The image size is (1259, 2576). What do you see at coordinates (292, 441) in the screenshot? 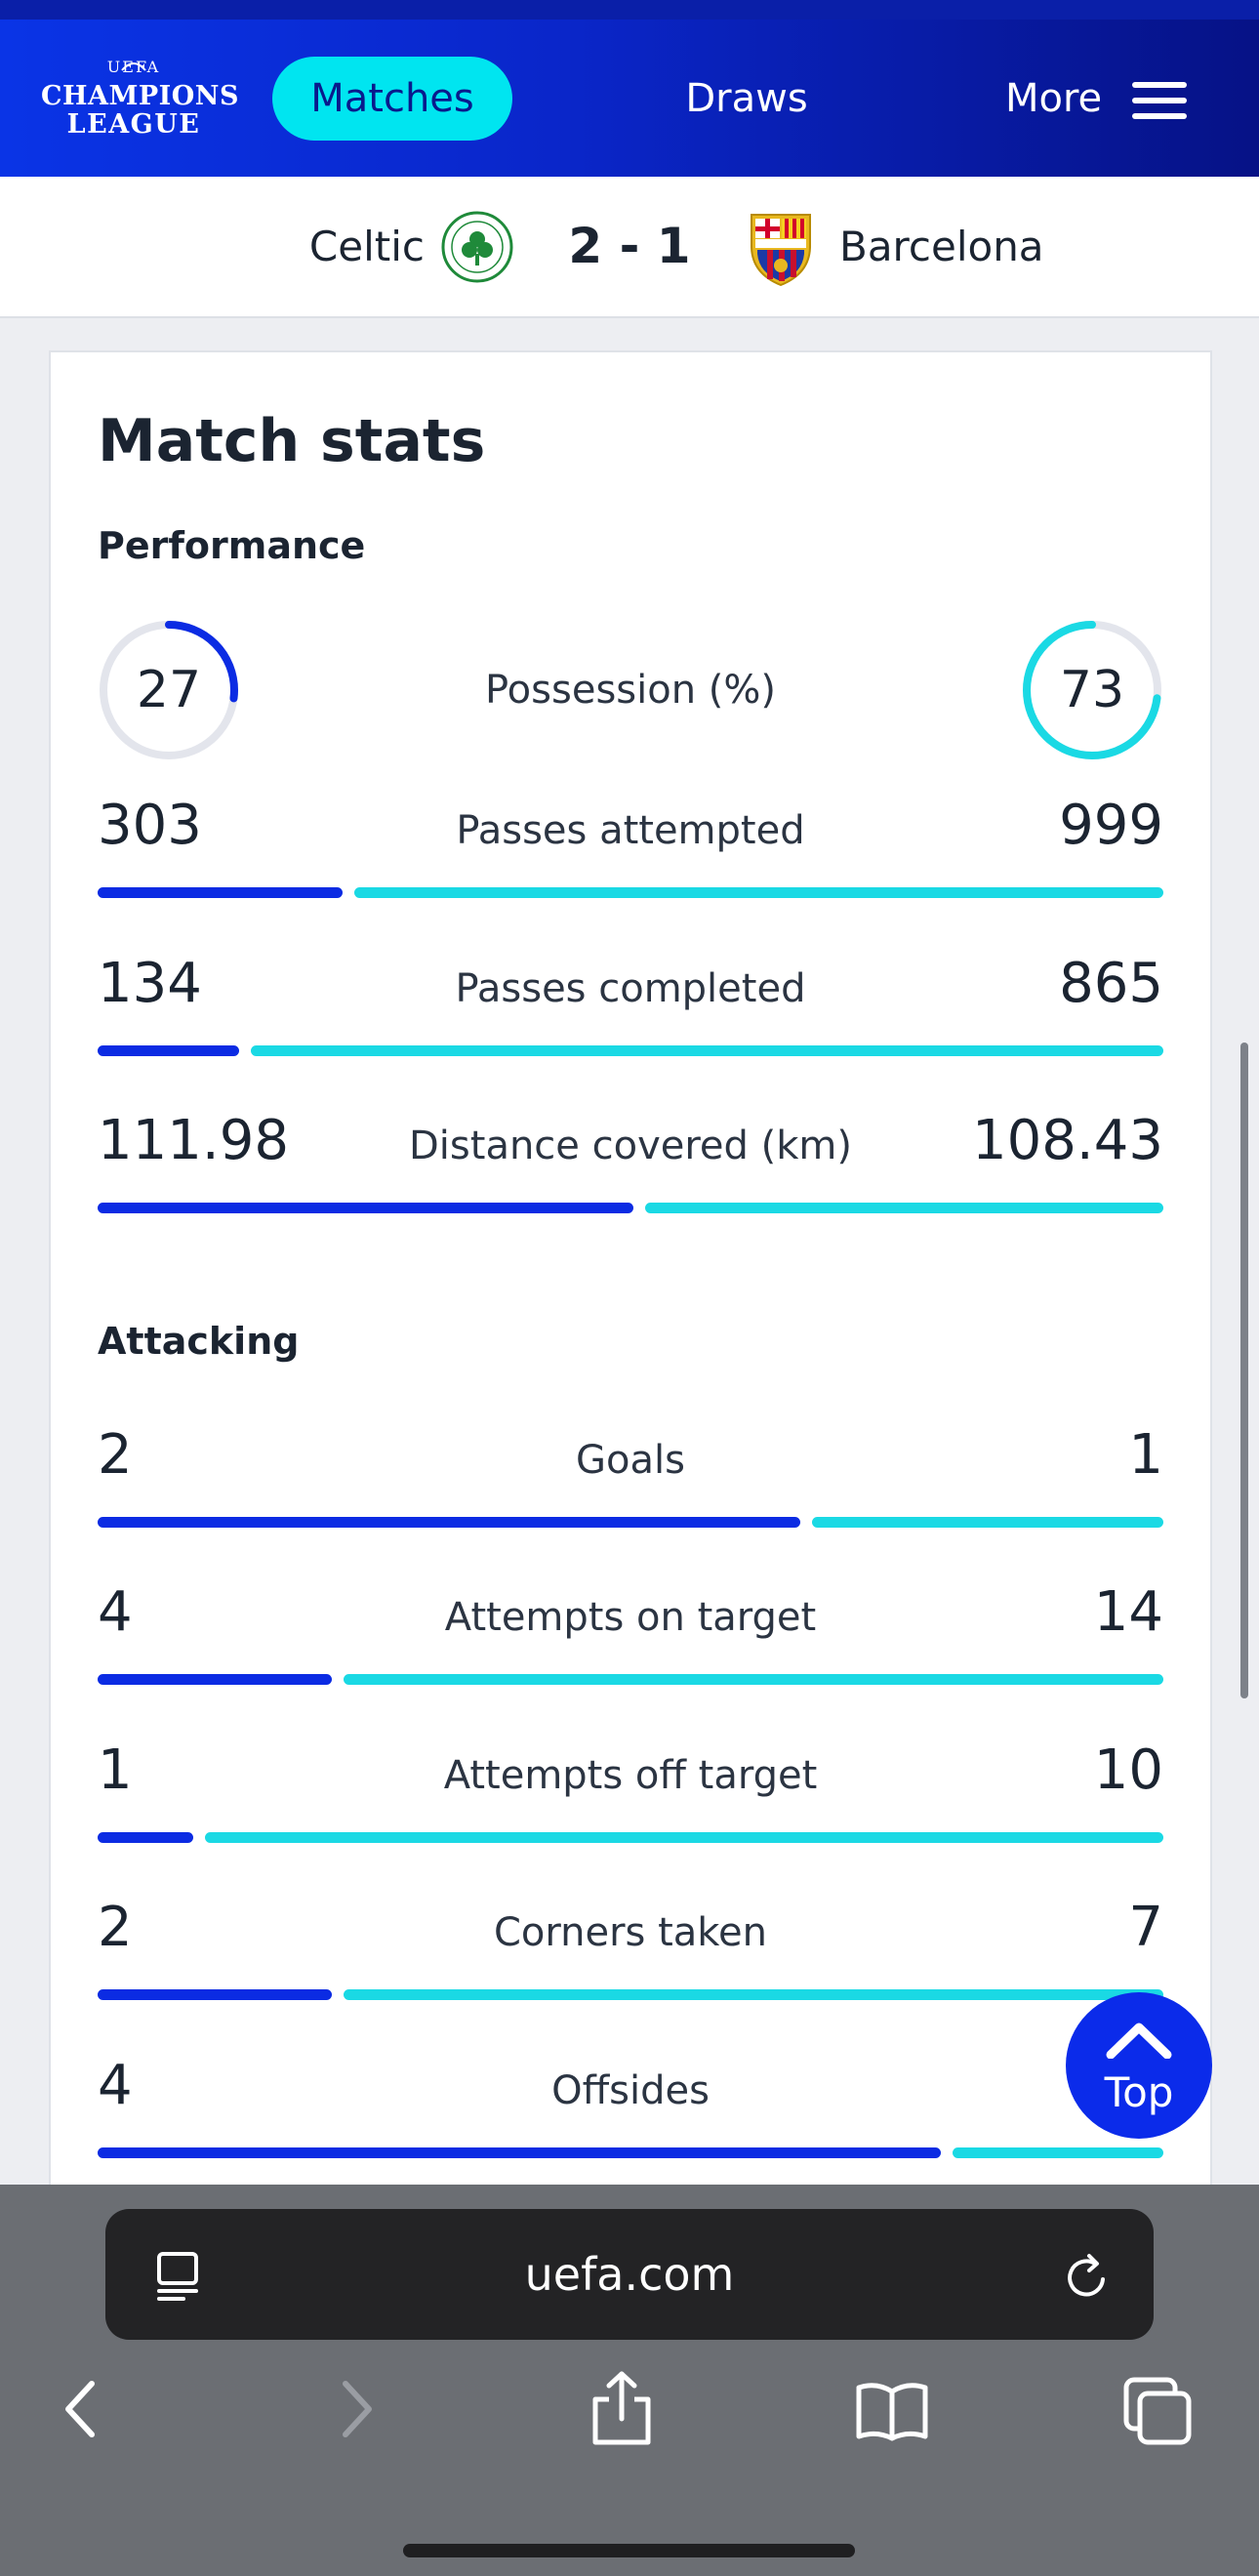
I see `card-title: Match stats` at bounding box center [292, 441].